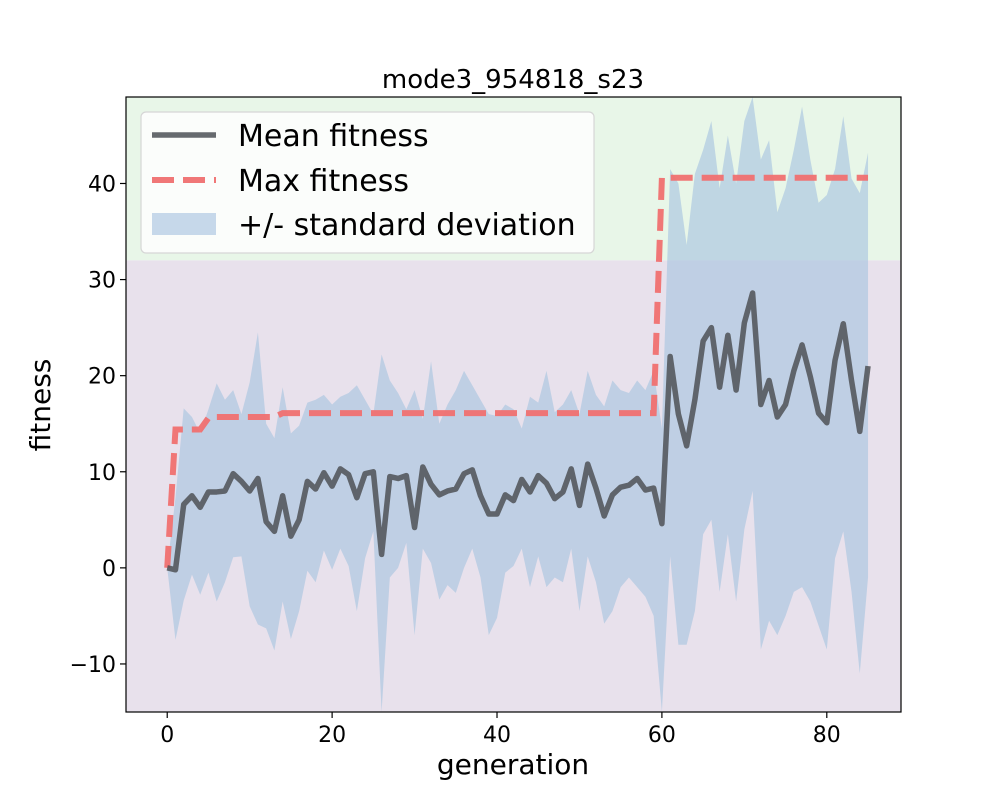 The image size is (1000, 800). I want to click on legend-box, so click(367, 182).